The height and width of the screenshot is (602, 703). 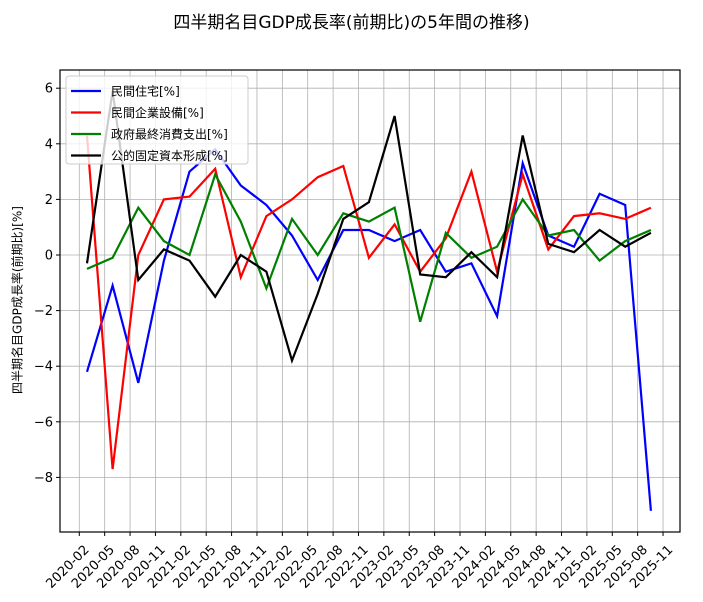 What do you see at coordinates (351, 23) in the screenshot?
I see `chart-title: 四半期名目GDP成長率(前期比)の5年間の推移)` at bounding box center [351, 23].